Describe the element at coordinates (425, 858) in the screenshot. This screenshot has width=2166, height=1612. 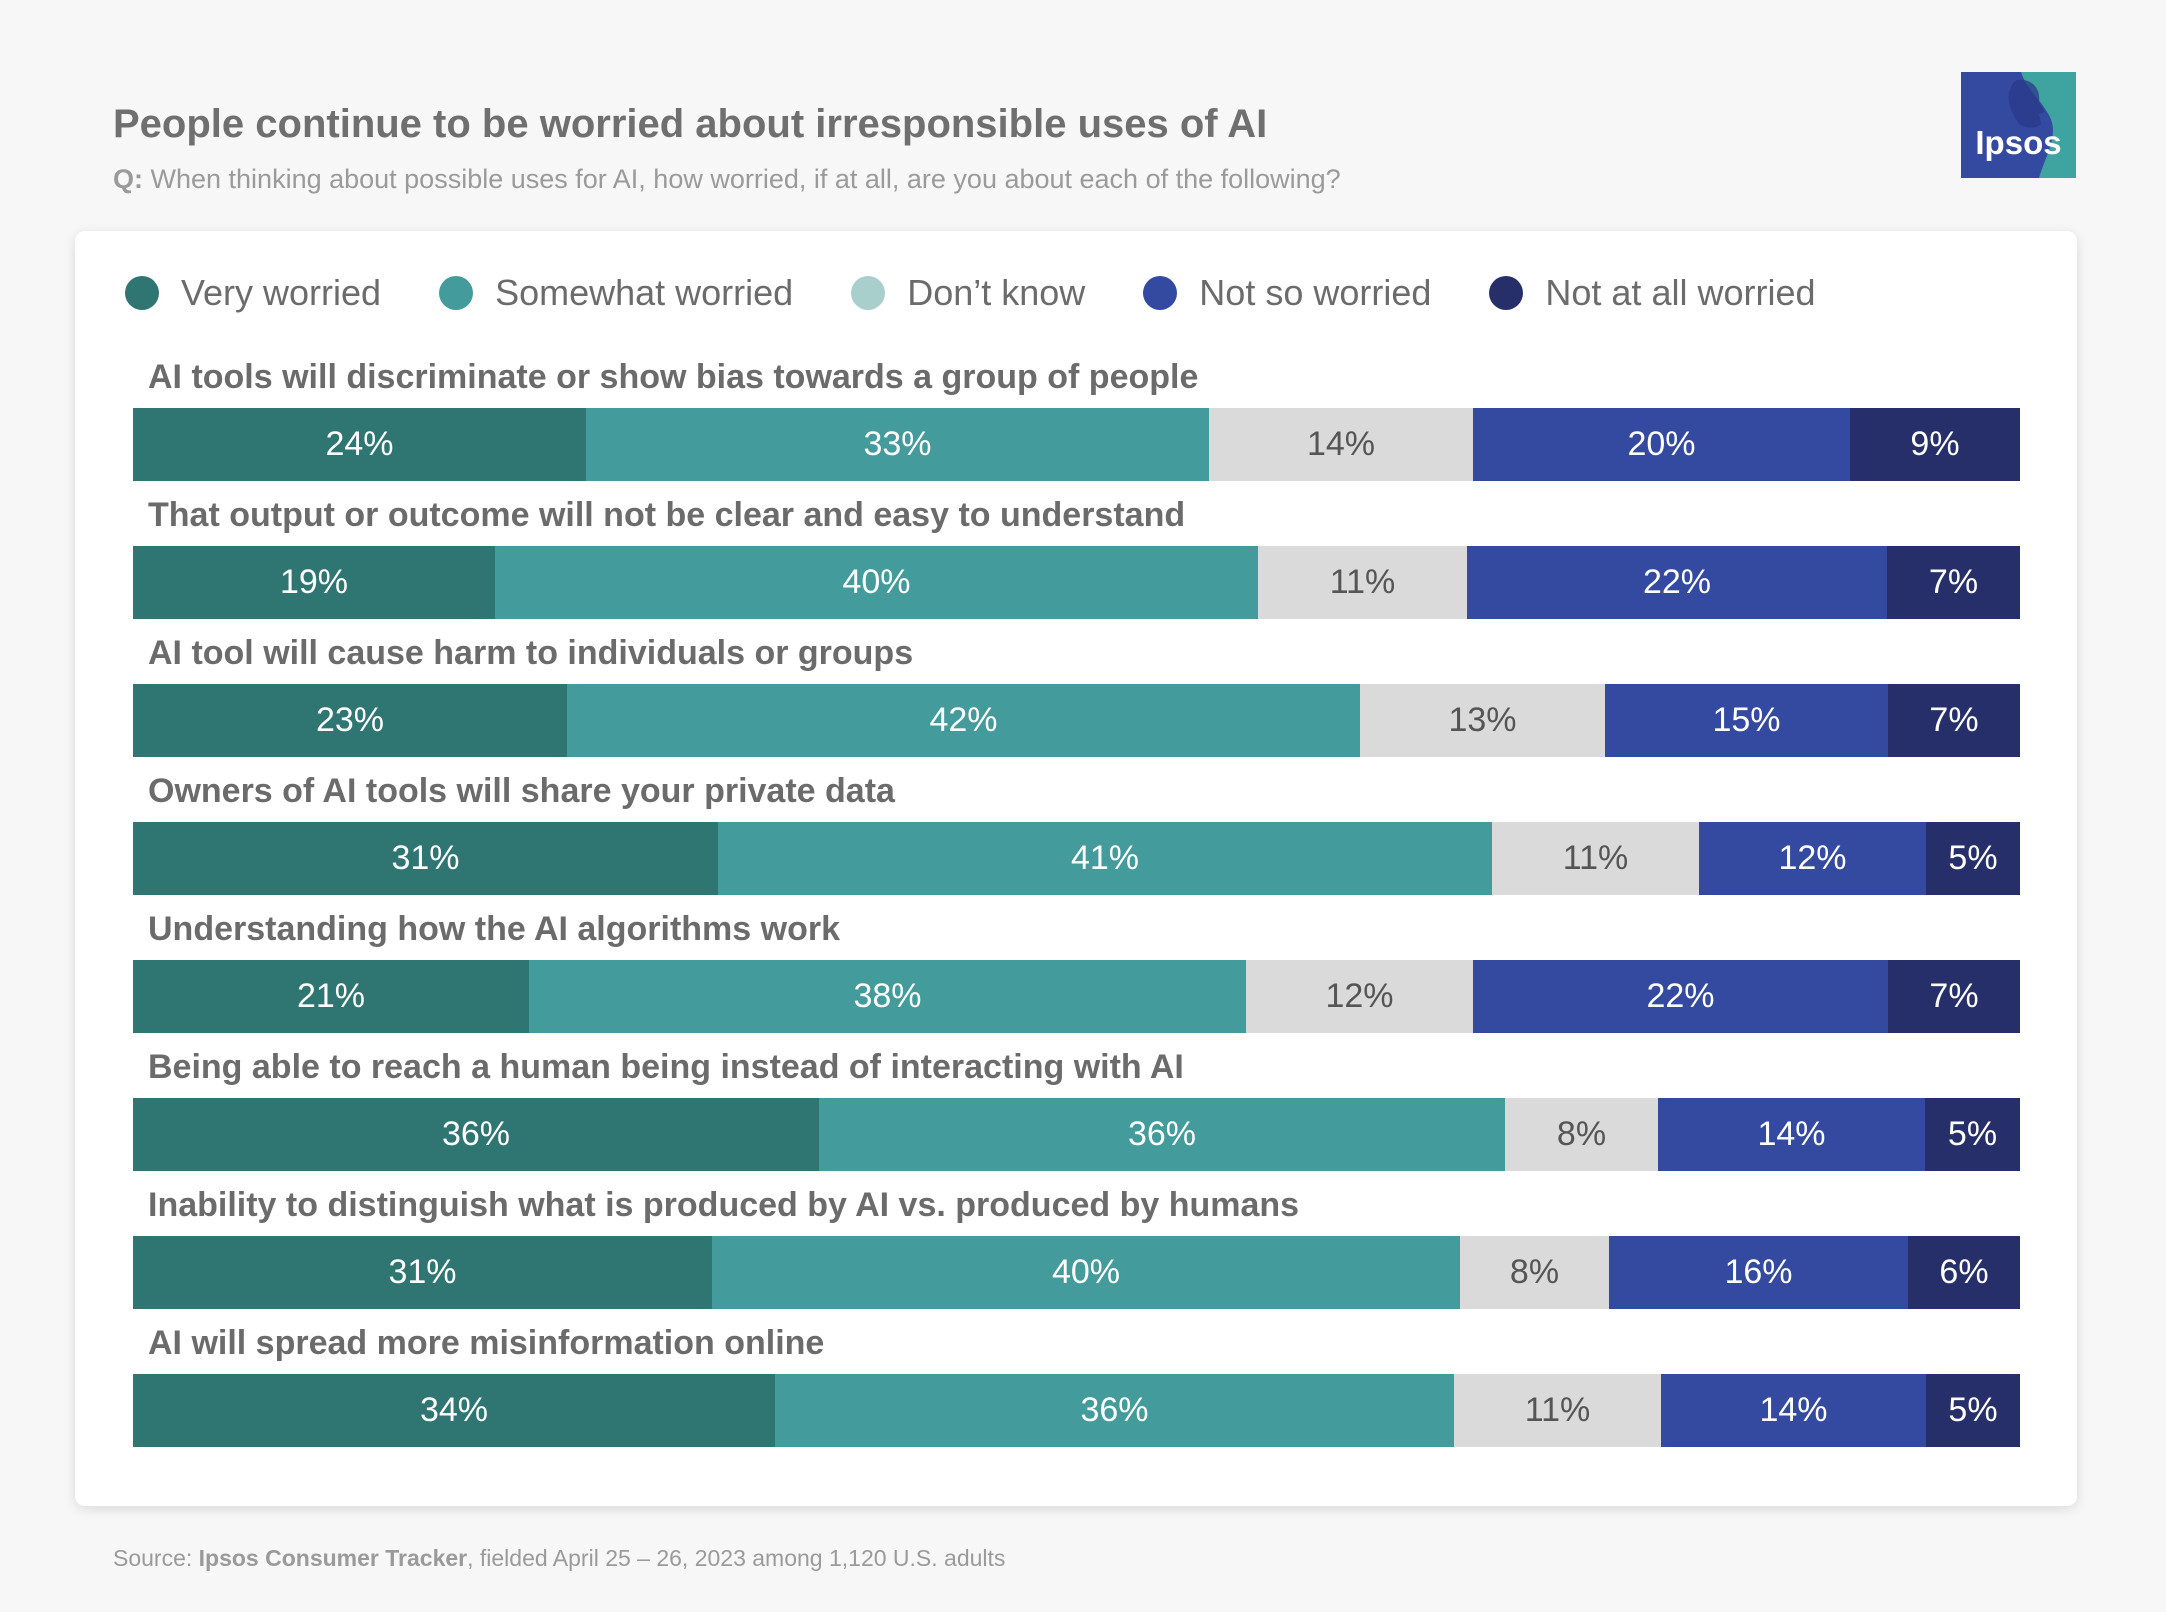
I see `data-label: 31%` at that location.